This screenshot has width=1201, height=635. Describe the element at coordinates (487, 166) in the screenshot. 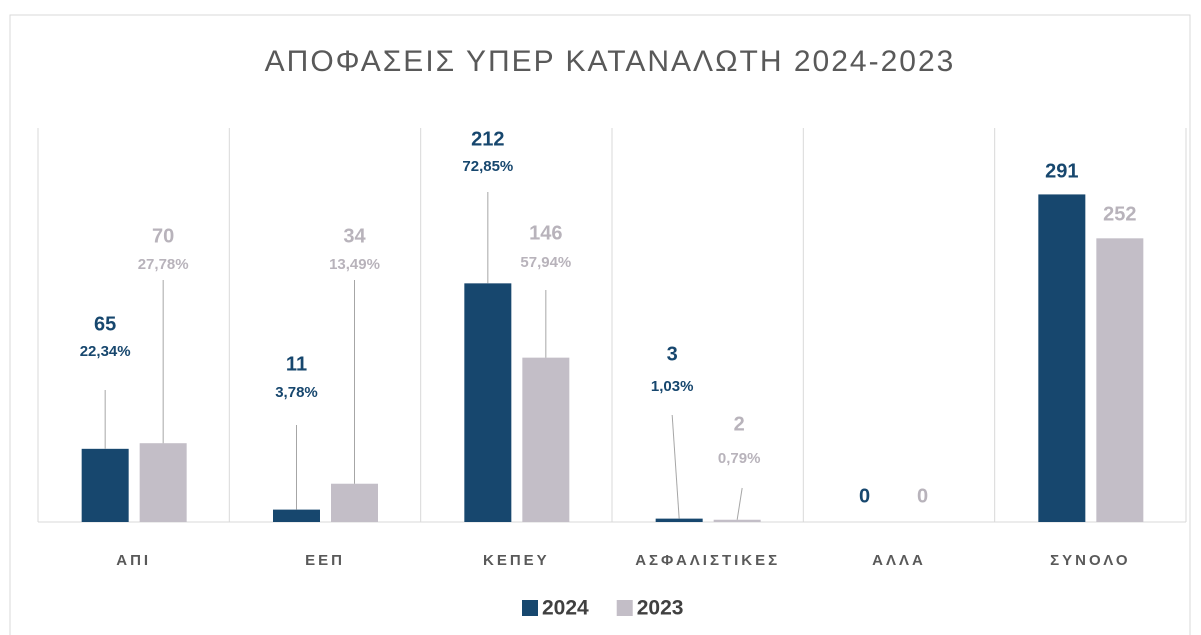

I see `percent-label: 72,85%` at that location.